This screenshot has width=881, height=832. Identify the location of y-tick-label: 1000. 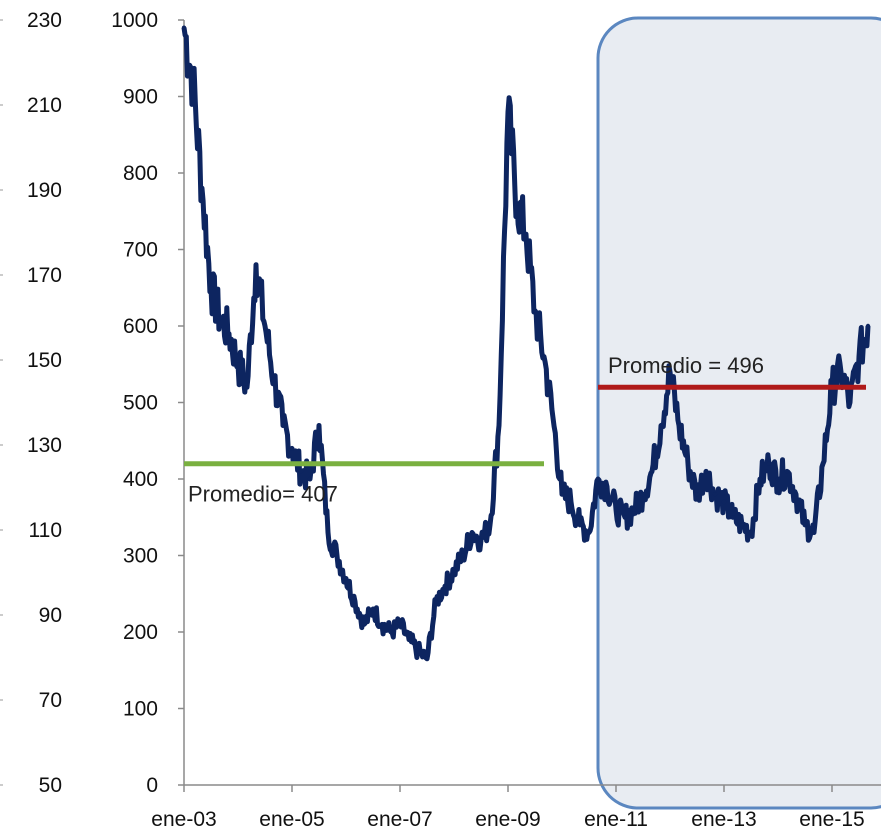
(134, 20).